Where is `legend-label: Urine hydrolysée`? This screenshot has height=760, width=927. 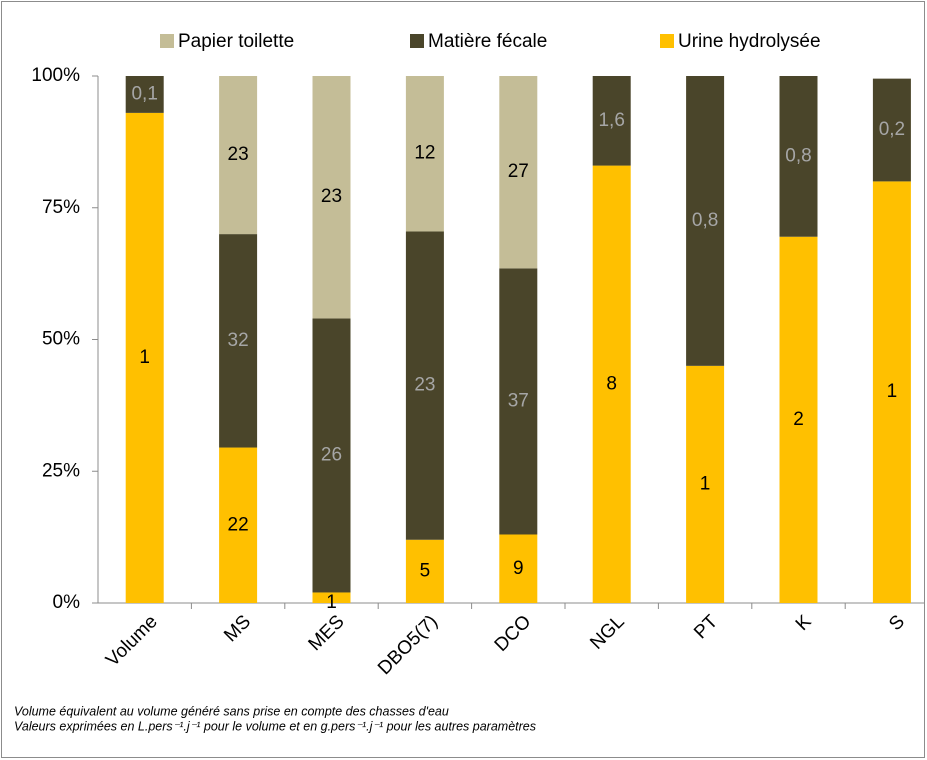 legend-label: Urine hydrolysée is located at coordinates (749, 41).